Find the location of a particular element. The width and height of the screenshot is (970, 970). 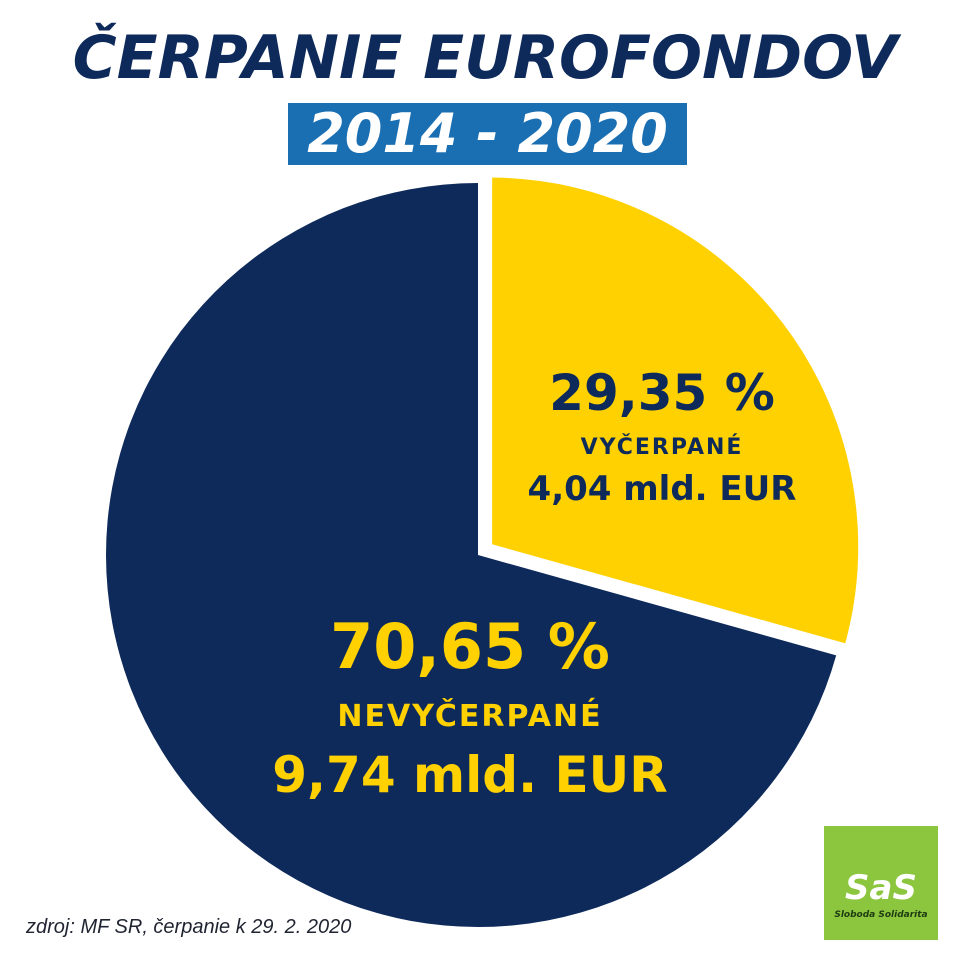

source-note: zdroj: MF SR, čerpanie k 29. 2. 2020 is located at coordinates (189, 927).